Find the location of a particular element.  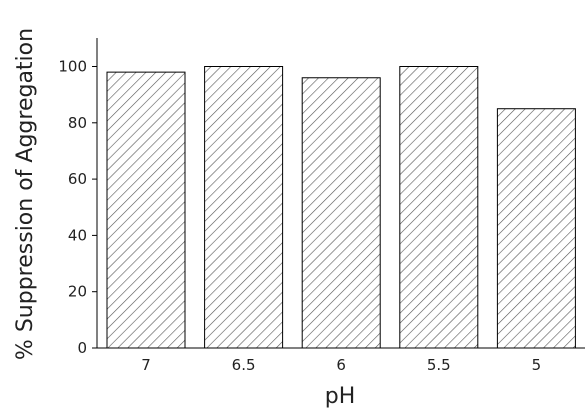

bar-6.5 is located at coordinates (244, 207).